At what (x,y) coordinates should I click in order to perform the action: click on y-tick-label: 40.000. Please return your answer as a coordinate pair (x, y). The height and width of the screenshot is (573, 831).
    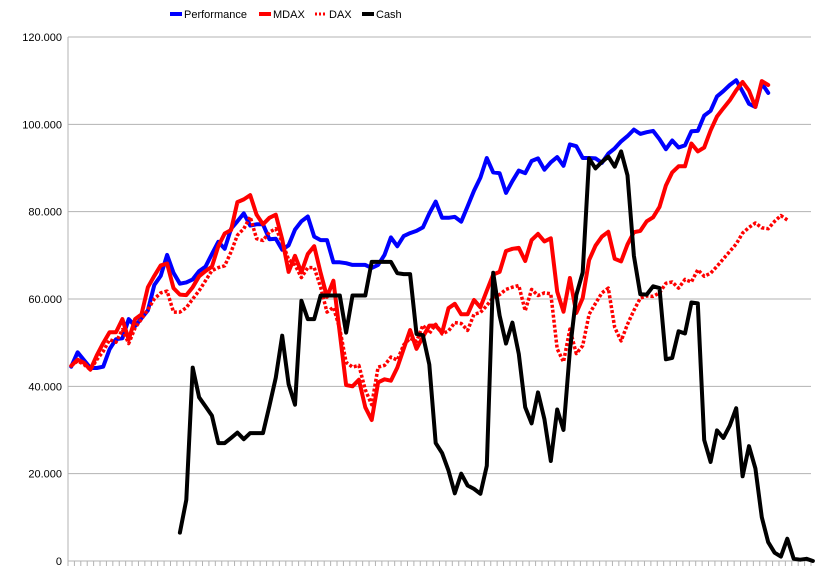
    Looking at the image, I should click on (45, 387).